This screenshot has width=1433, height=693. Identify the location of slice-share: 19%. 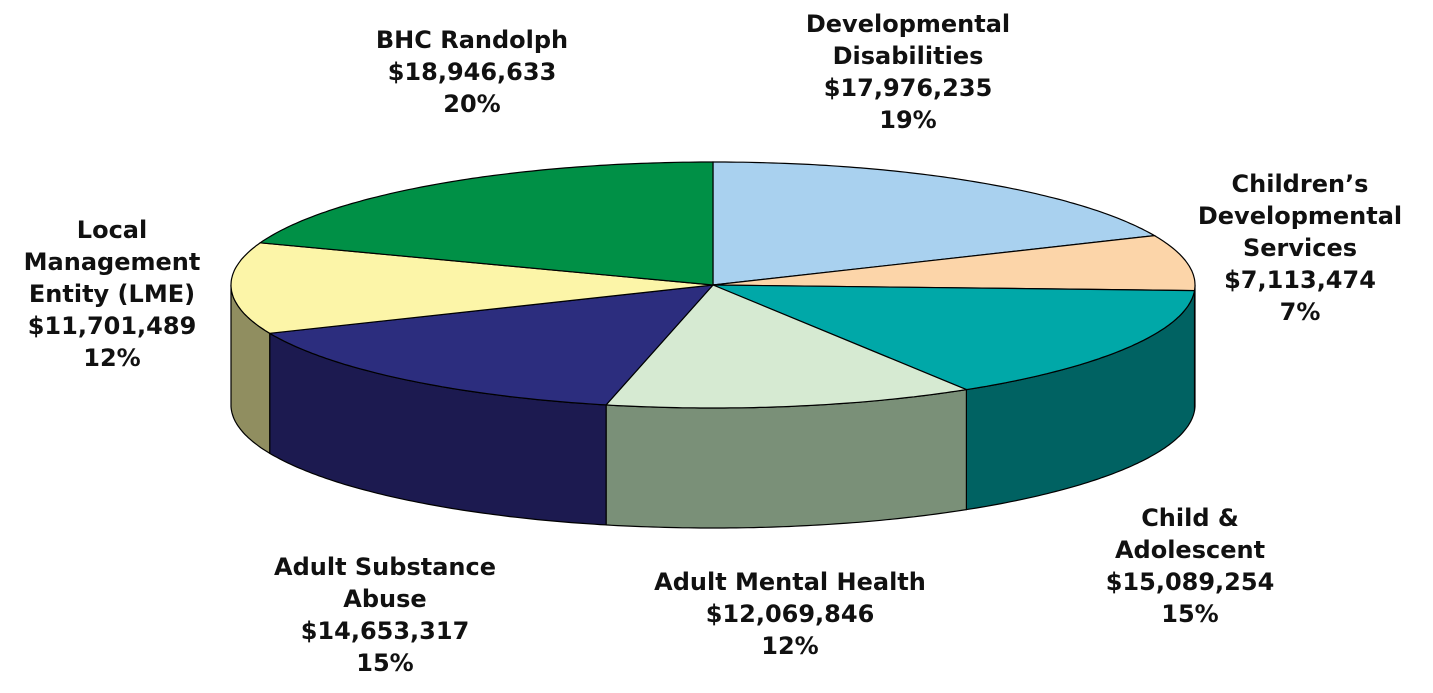
(908, 120).